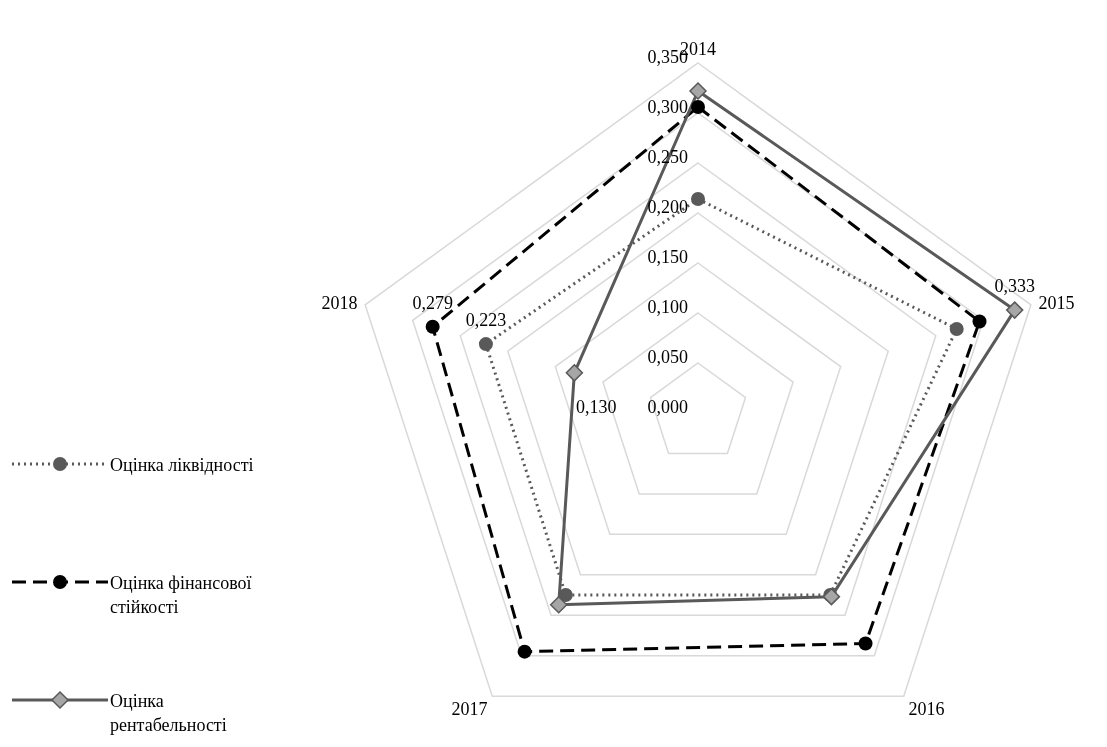 The width and height of the screenshot is (1107, 747). I want to click on y-tick-label: 0,200, so click(667, 207).